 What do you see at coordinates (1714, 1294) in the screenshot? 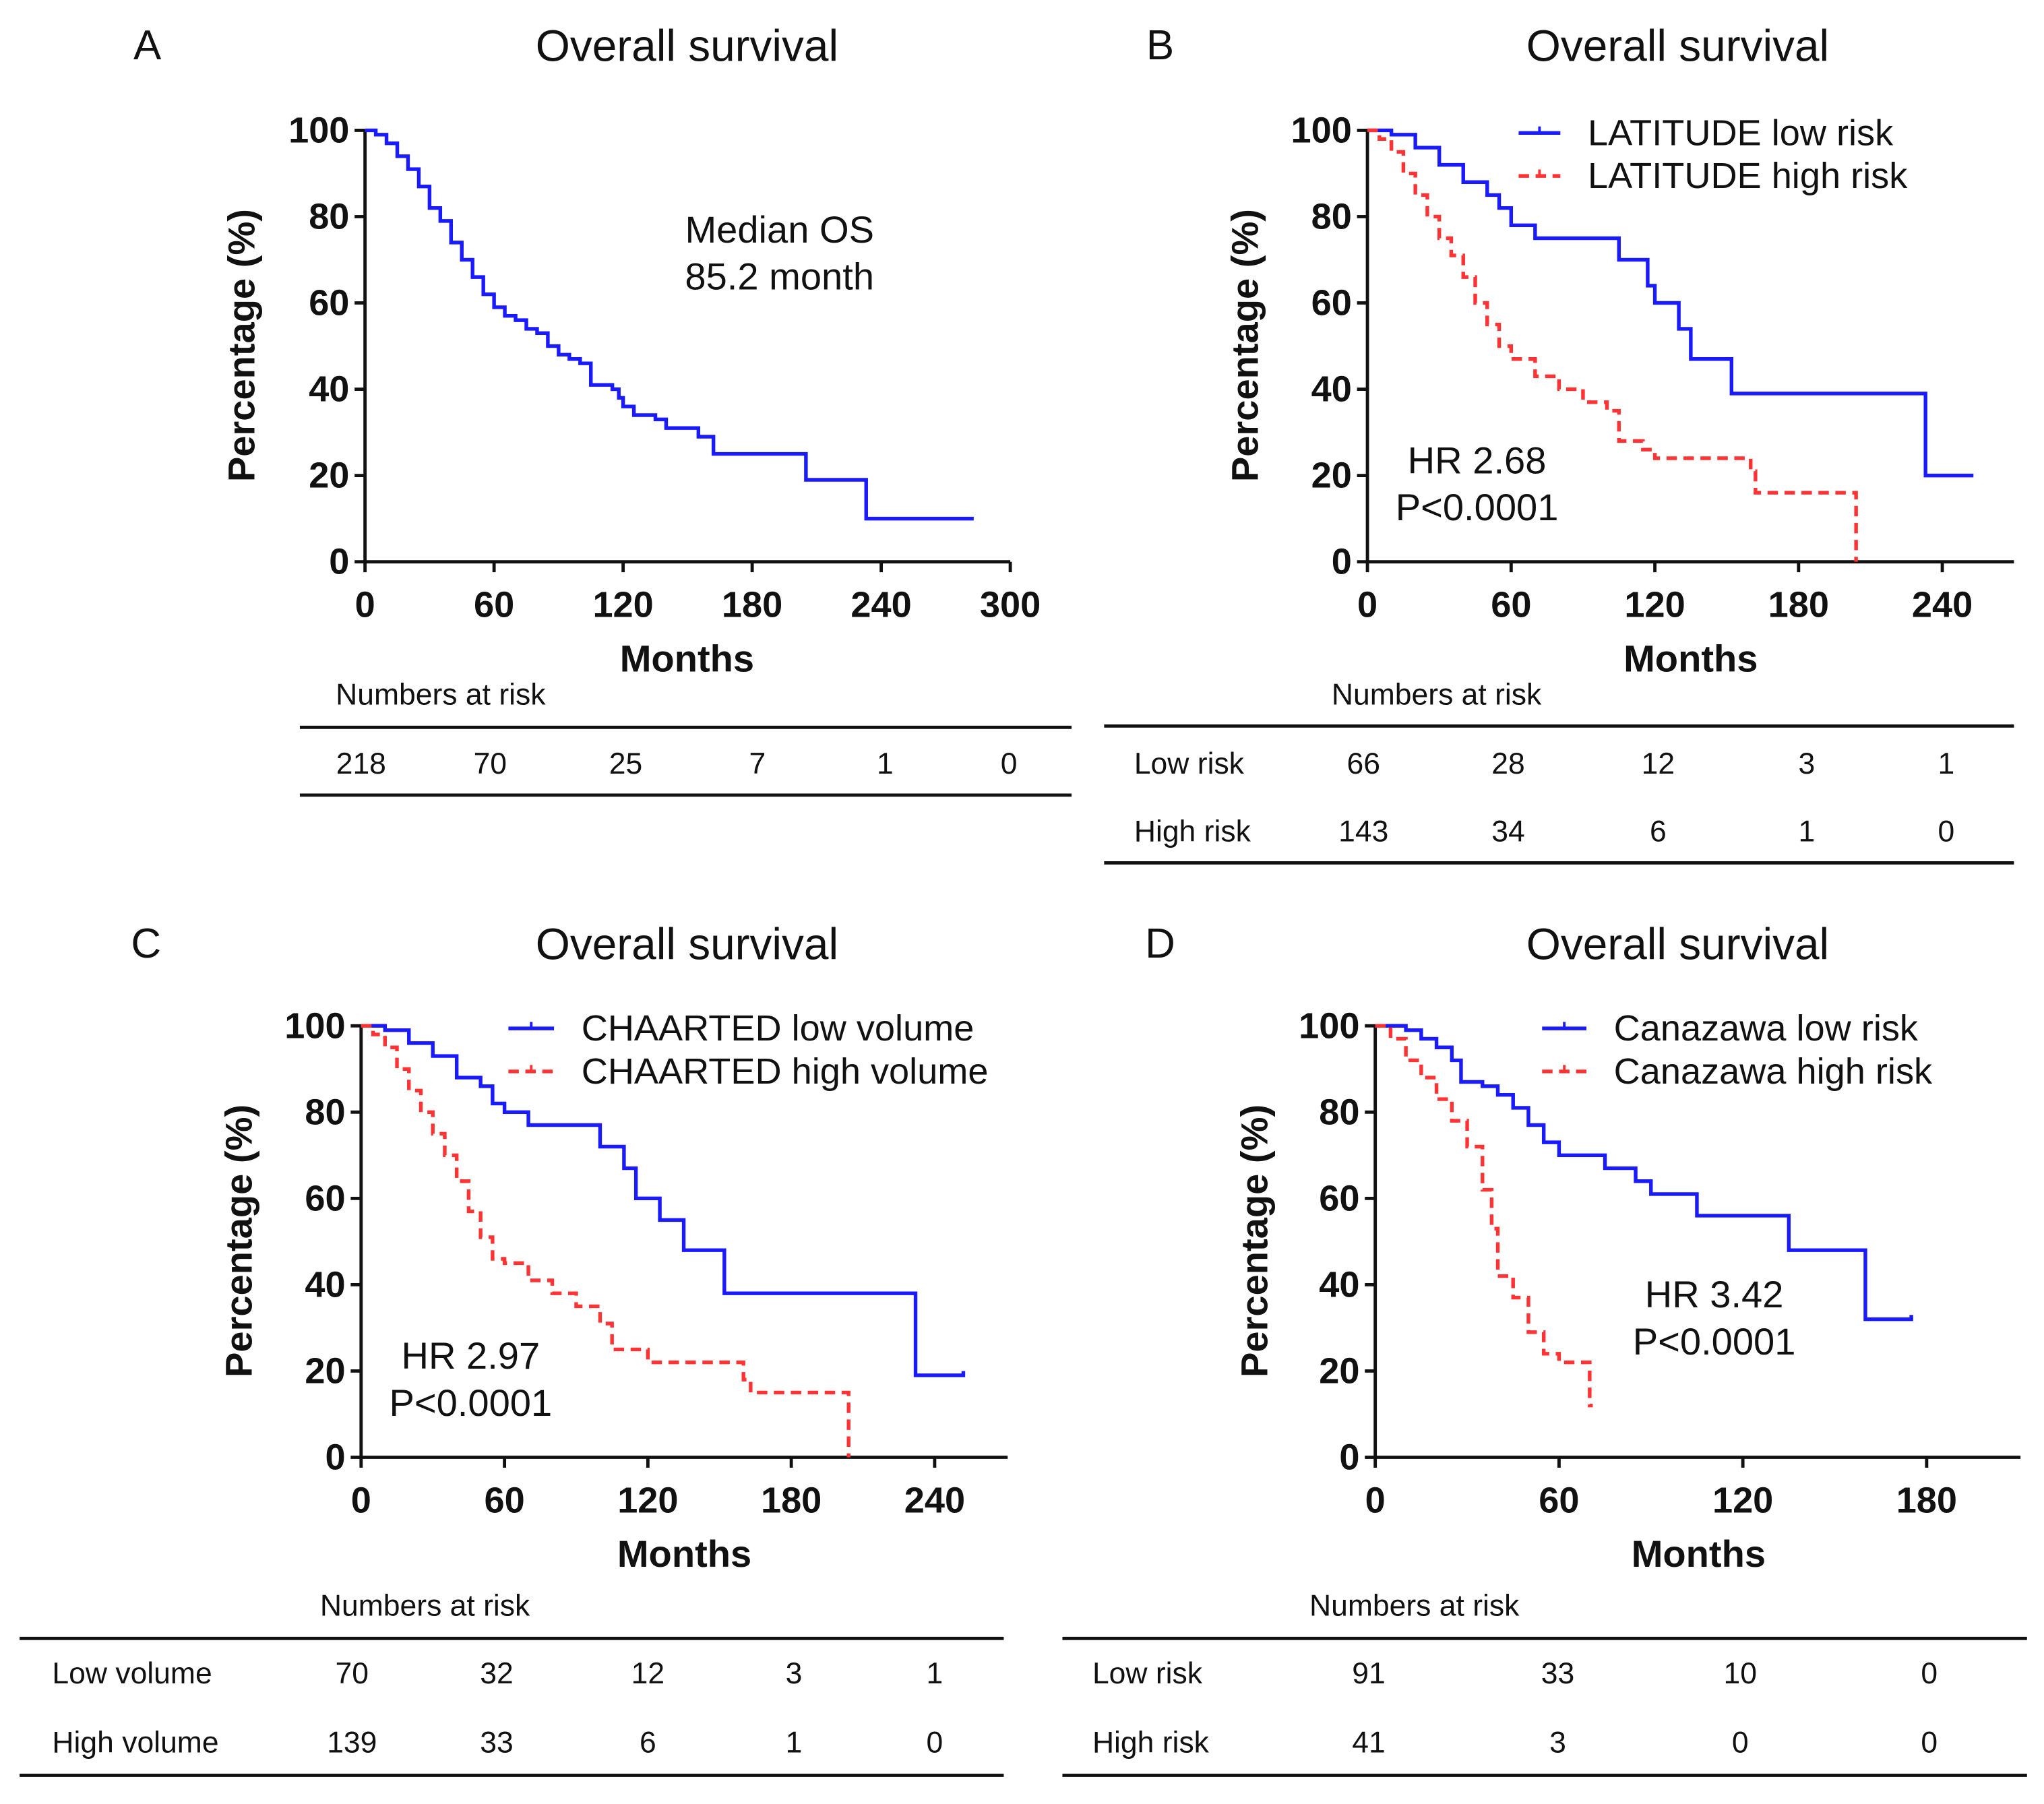
I see `annotation-text: HR 3.42` at bounding box center [1714, 1294].